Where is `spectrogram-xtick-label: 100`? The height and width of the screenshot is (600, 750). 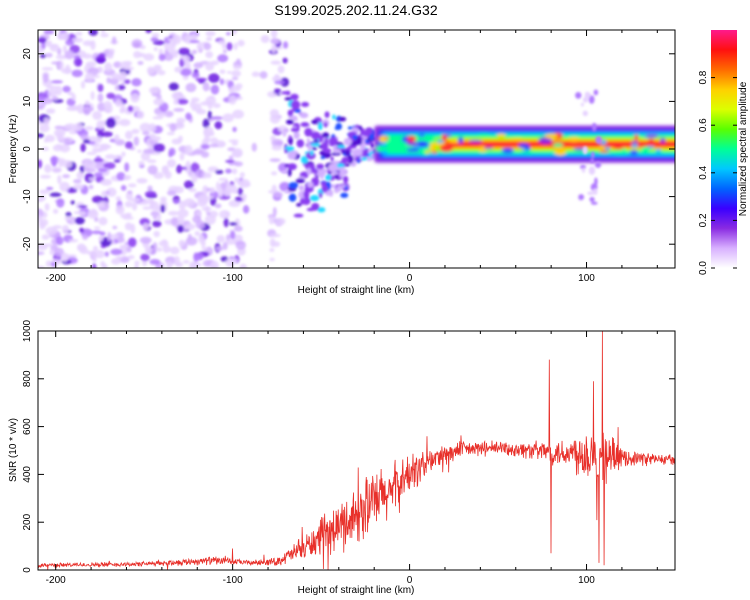
spectrogram-xtick-label: 100 is located at coordinates (586, 278).